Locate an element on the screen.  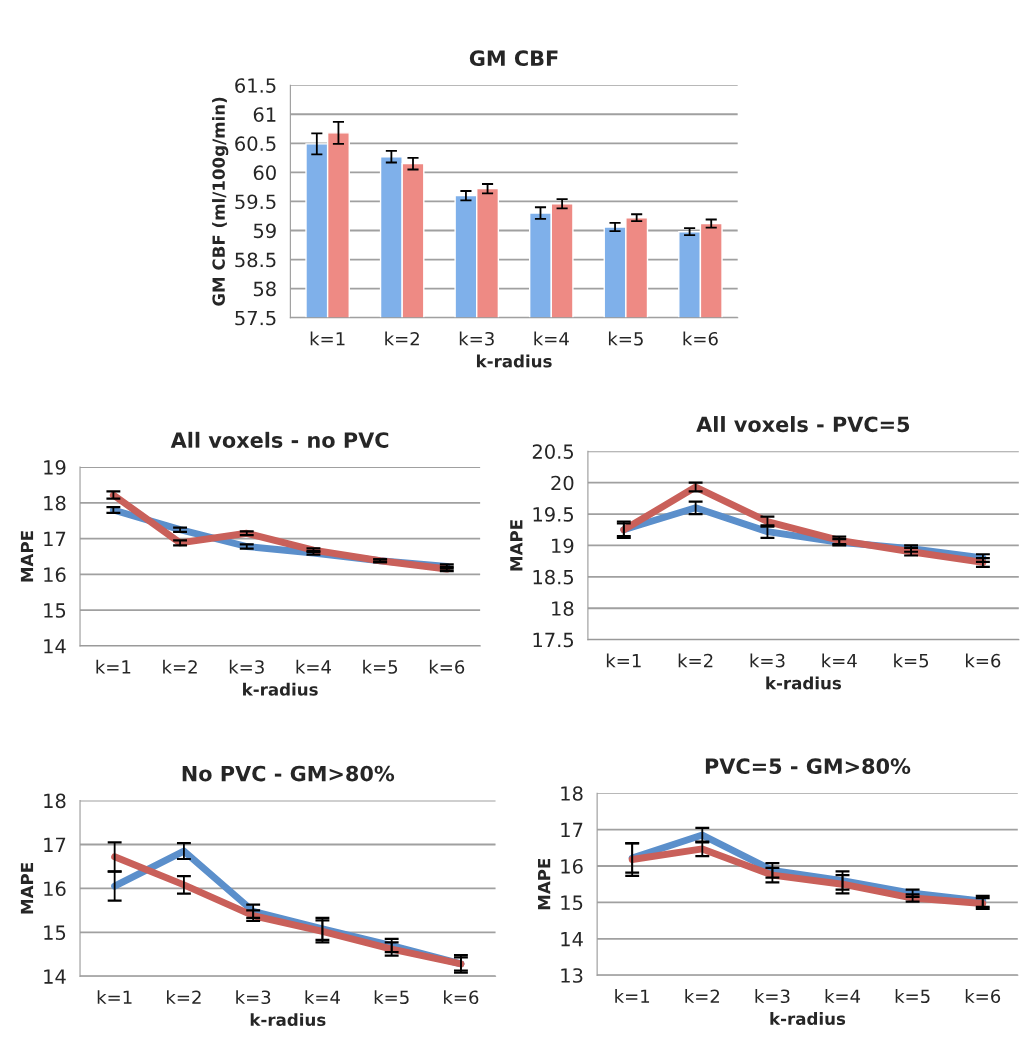
y-tick-label: 59 is located at coordinates (264, 231).